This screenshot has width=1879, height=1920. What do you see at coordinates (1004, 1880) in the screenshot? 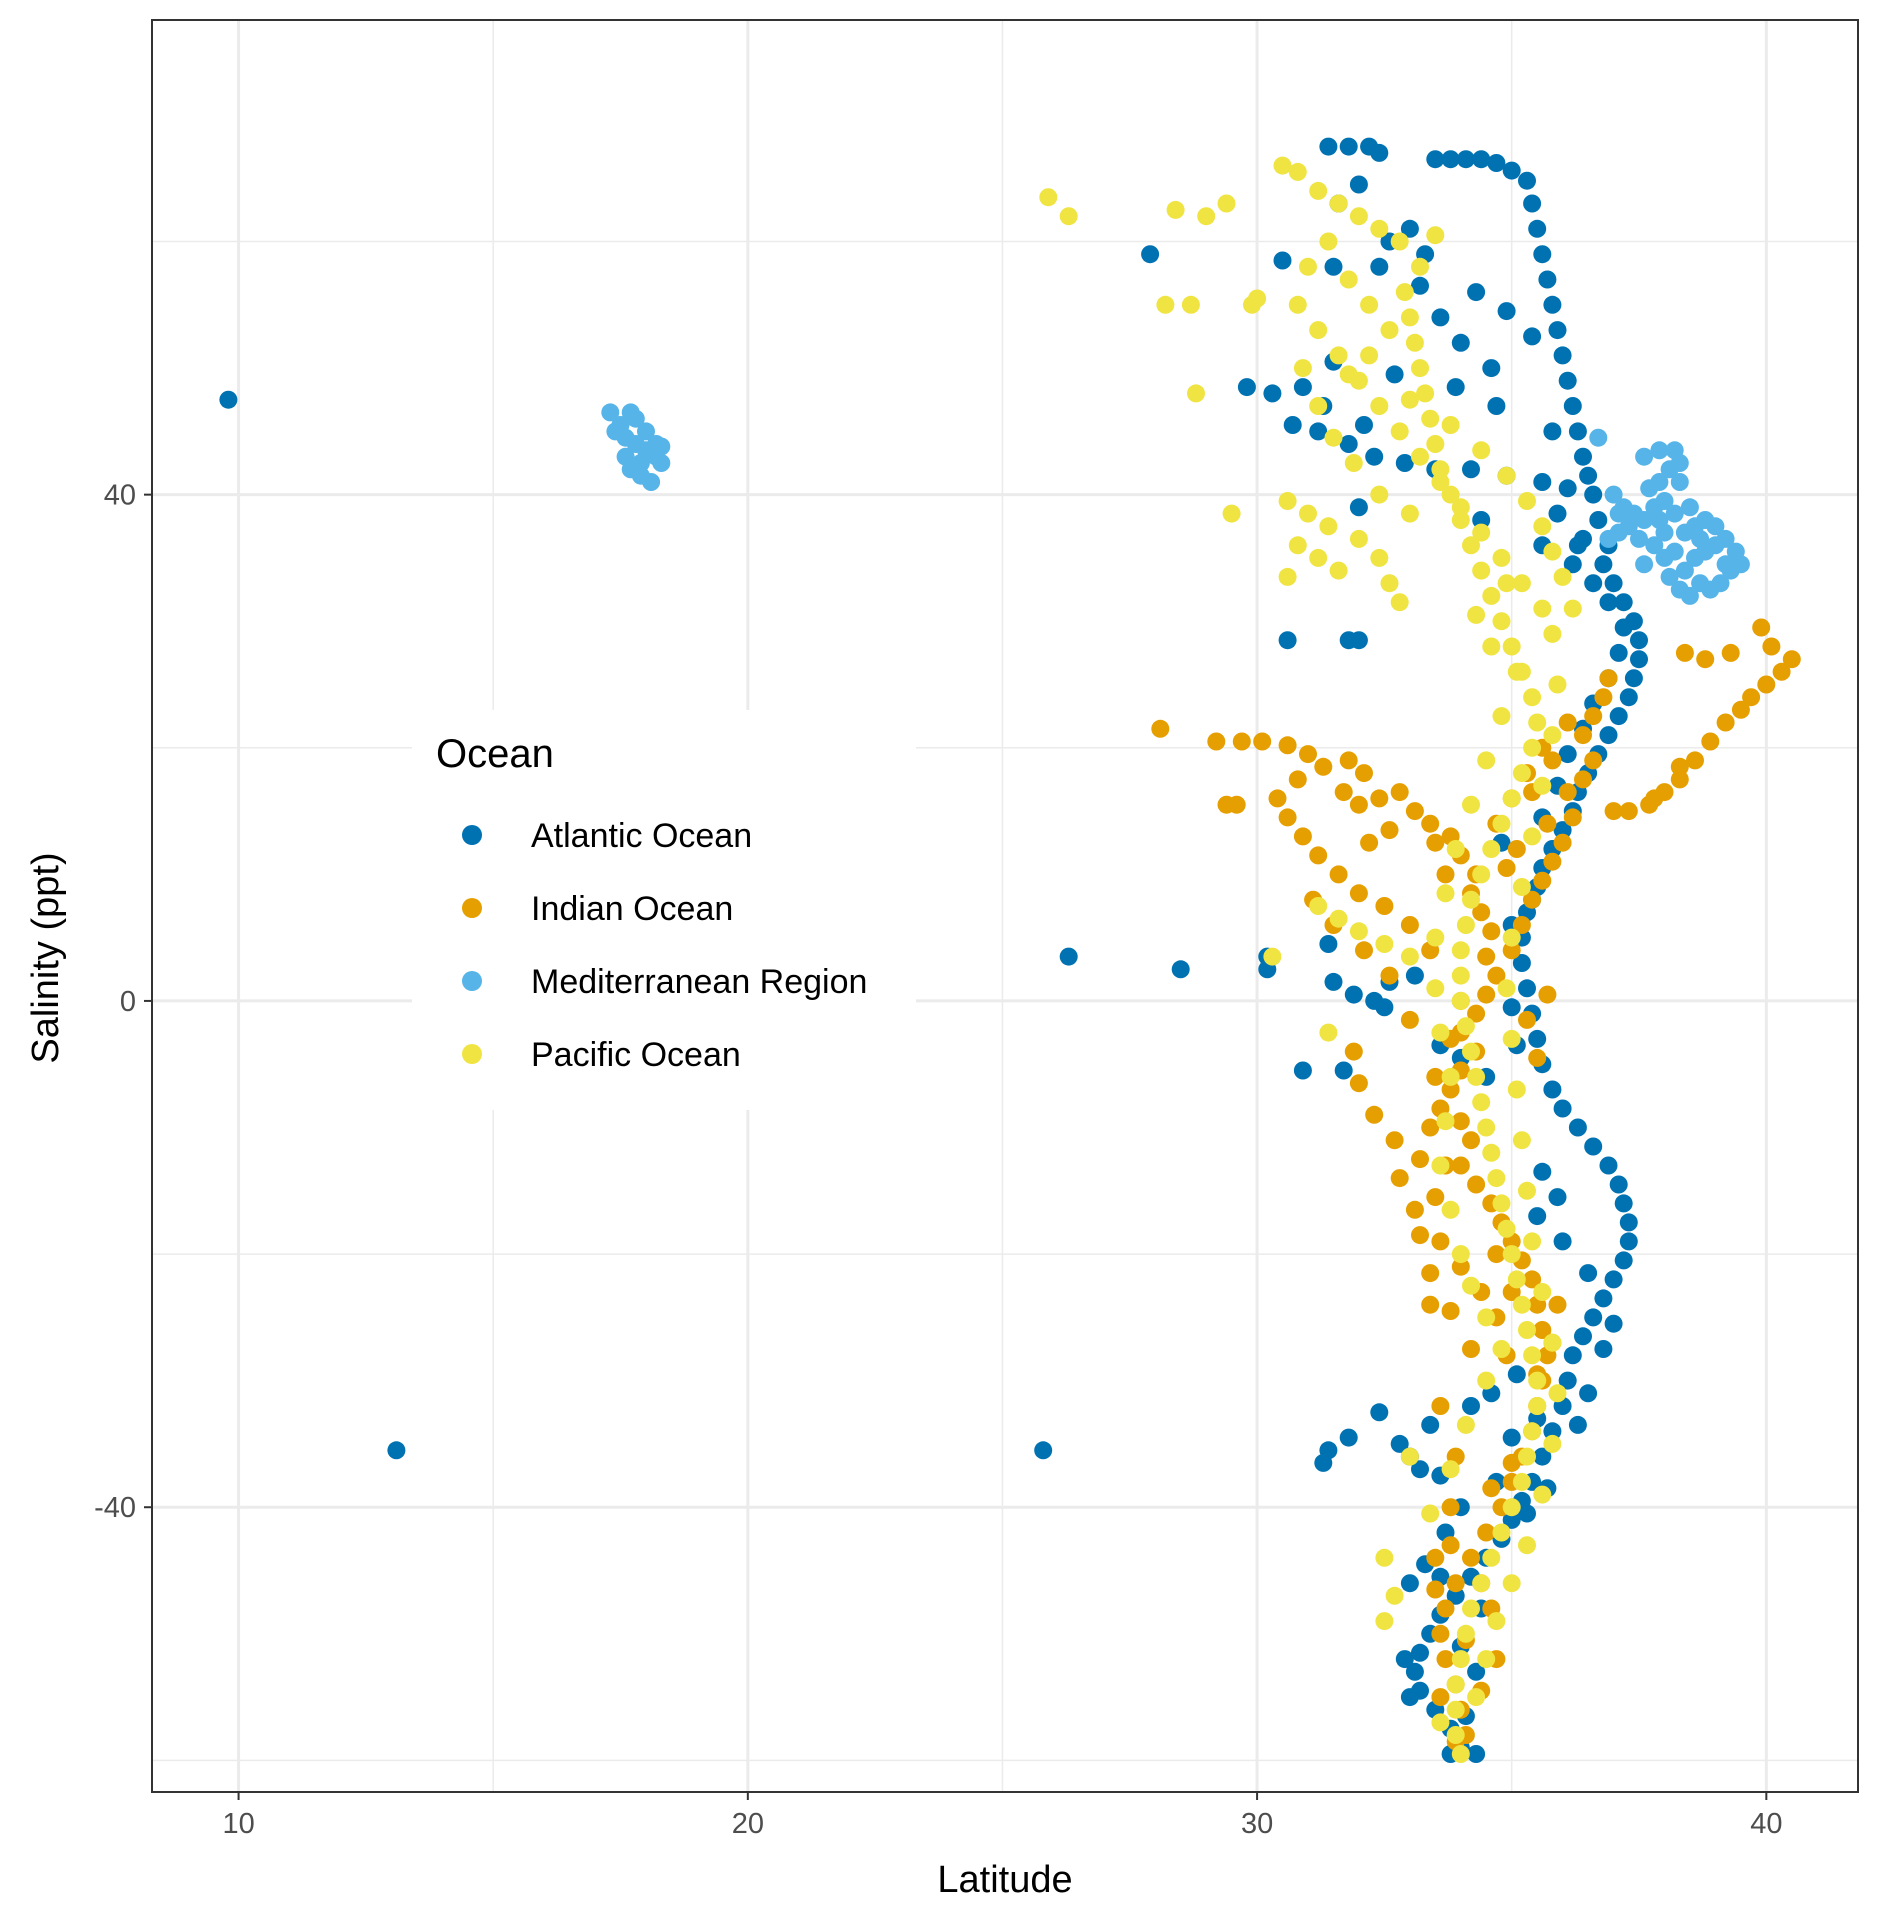
I see `x-axis-title: Latitude` at bounding box center [1004, 1880].